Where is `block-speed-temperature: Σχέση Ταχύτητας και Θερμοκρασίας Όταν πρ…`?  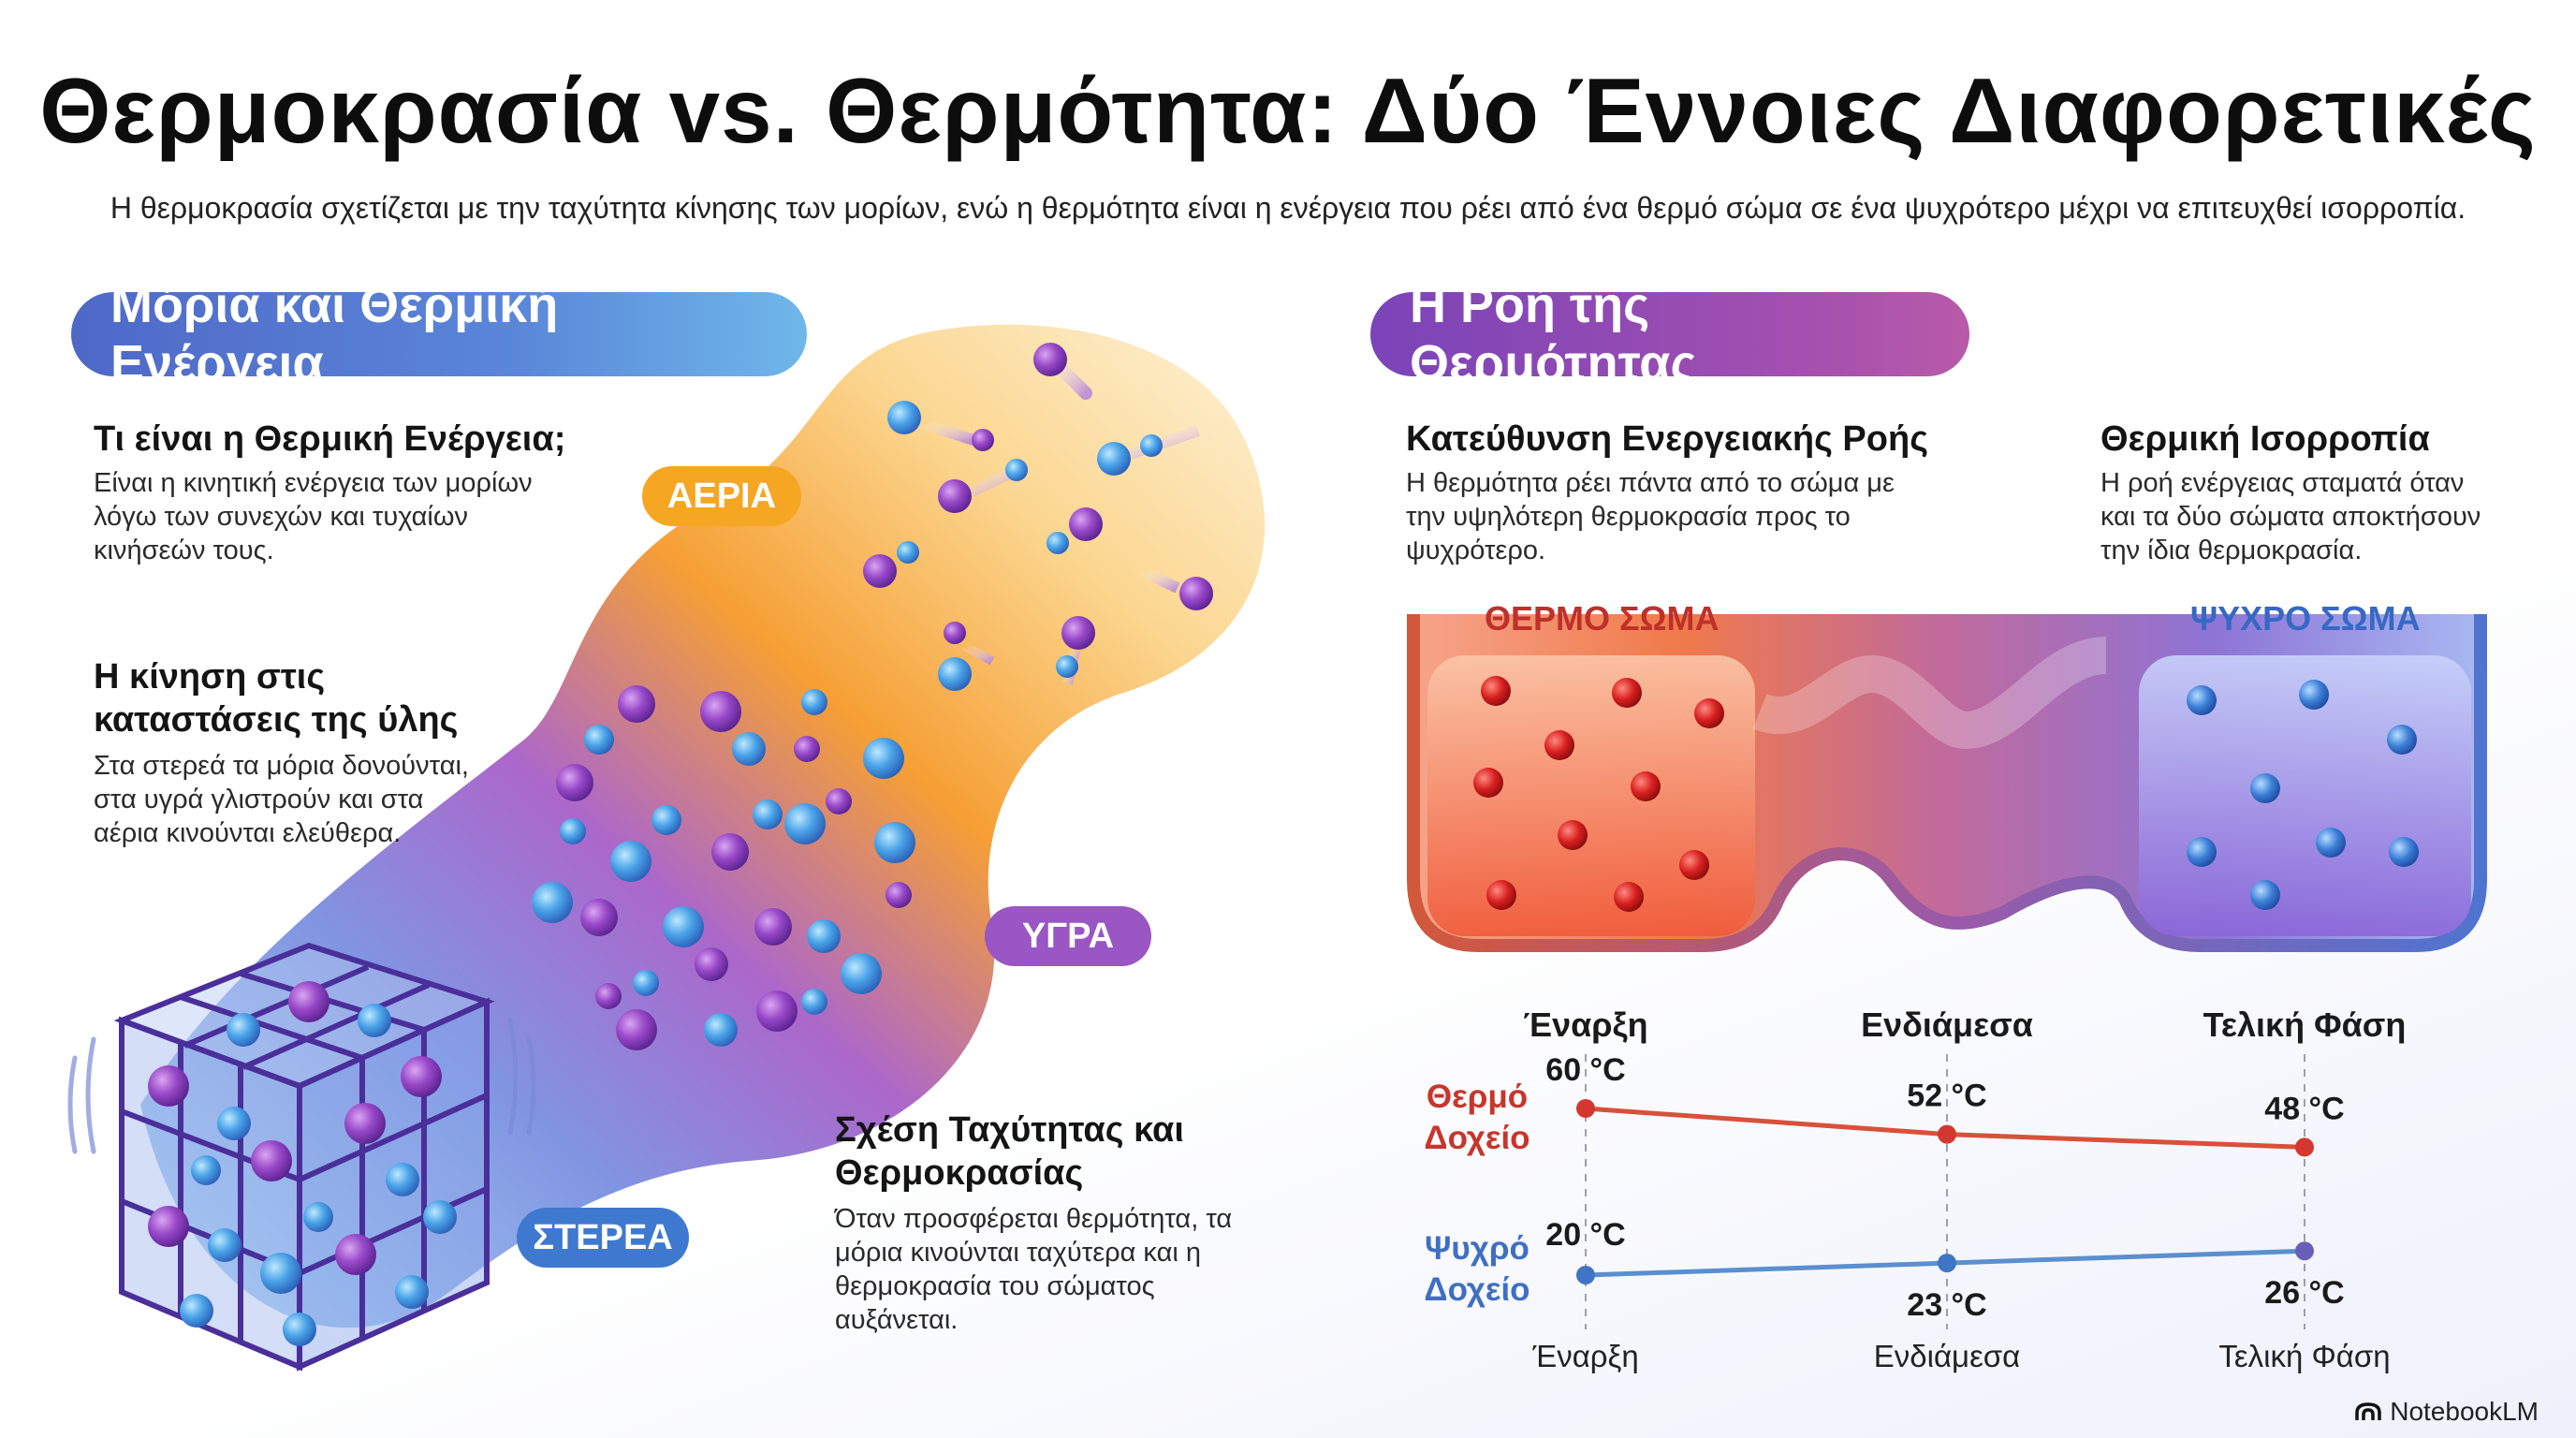
block-speed-temperature: Σχέση Ταχύτητας και Θερμοκρασίας Όταν πρ… is located at coordinates (1033, 1222).